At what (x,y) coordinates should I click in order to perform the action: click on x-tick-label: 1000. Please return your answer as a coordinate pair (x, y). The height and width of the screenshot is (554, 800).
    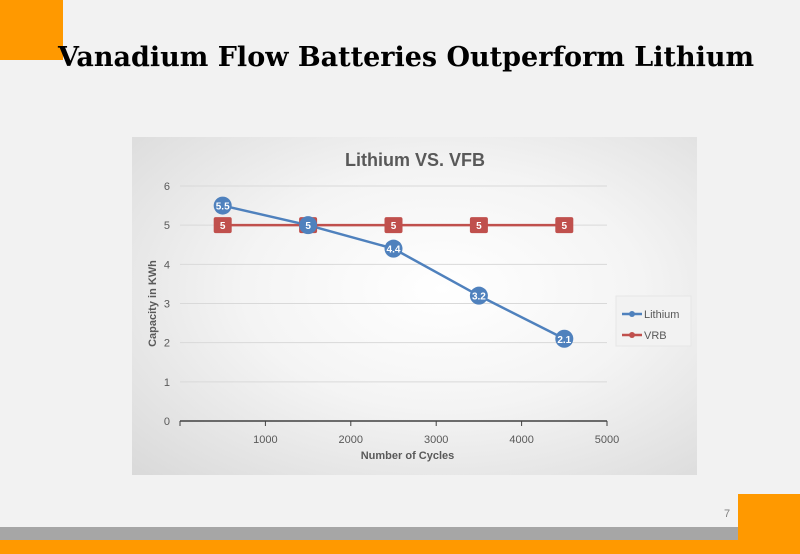
    Looking at the image, I should click on (265, 440).